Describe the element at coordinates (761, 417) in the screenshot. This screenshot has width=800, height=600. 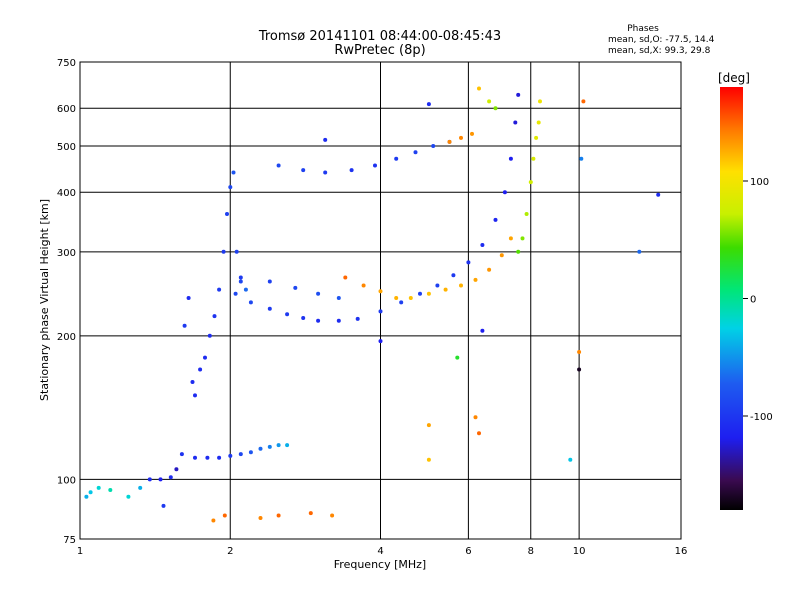
I see `colorbar-tick-label: -100` at that location.